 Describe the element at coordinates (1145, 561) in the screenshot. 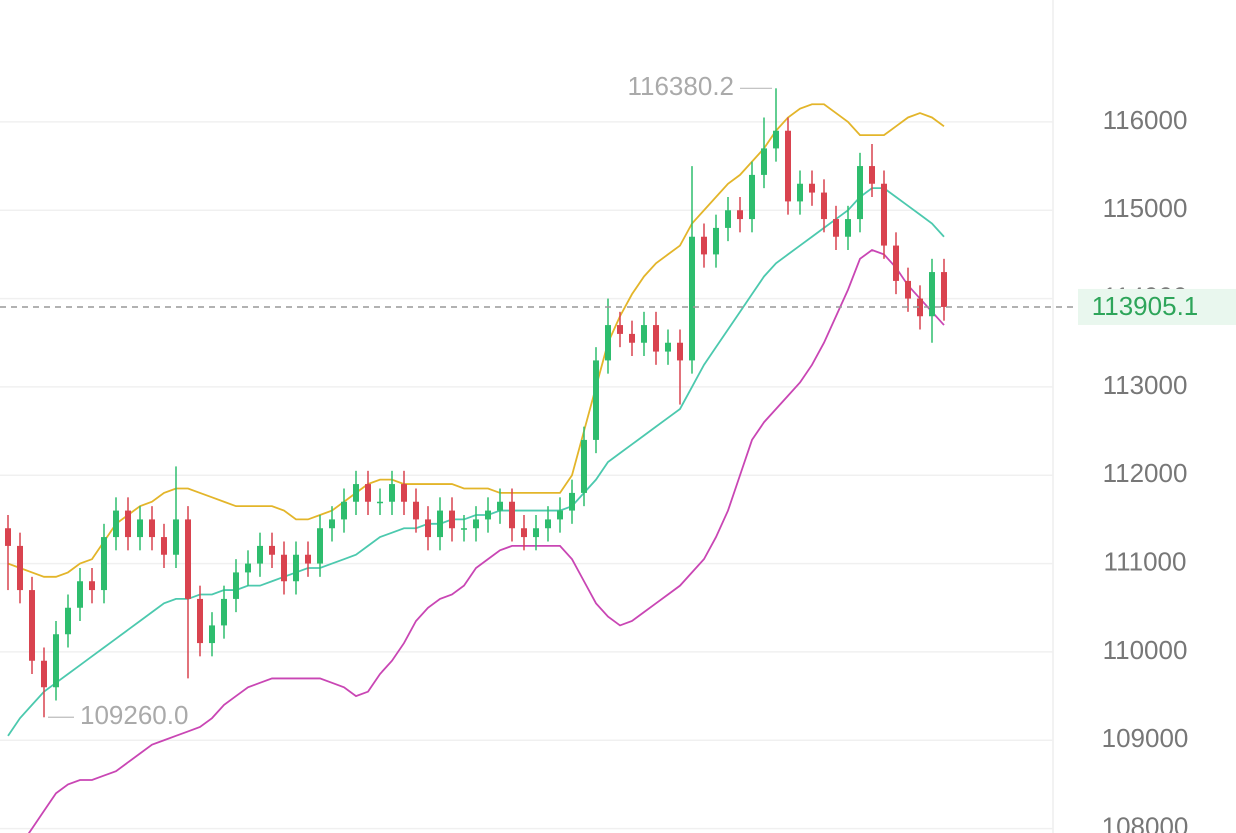

I see `y-tick-label: 111000` at that location.